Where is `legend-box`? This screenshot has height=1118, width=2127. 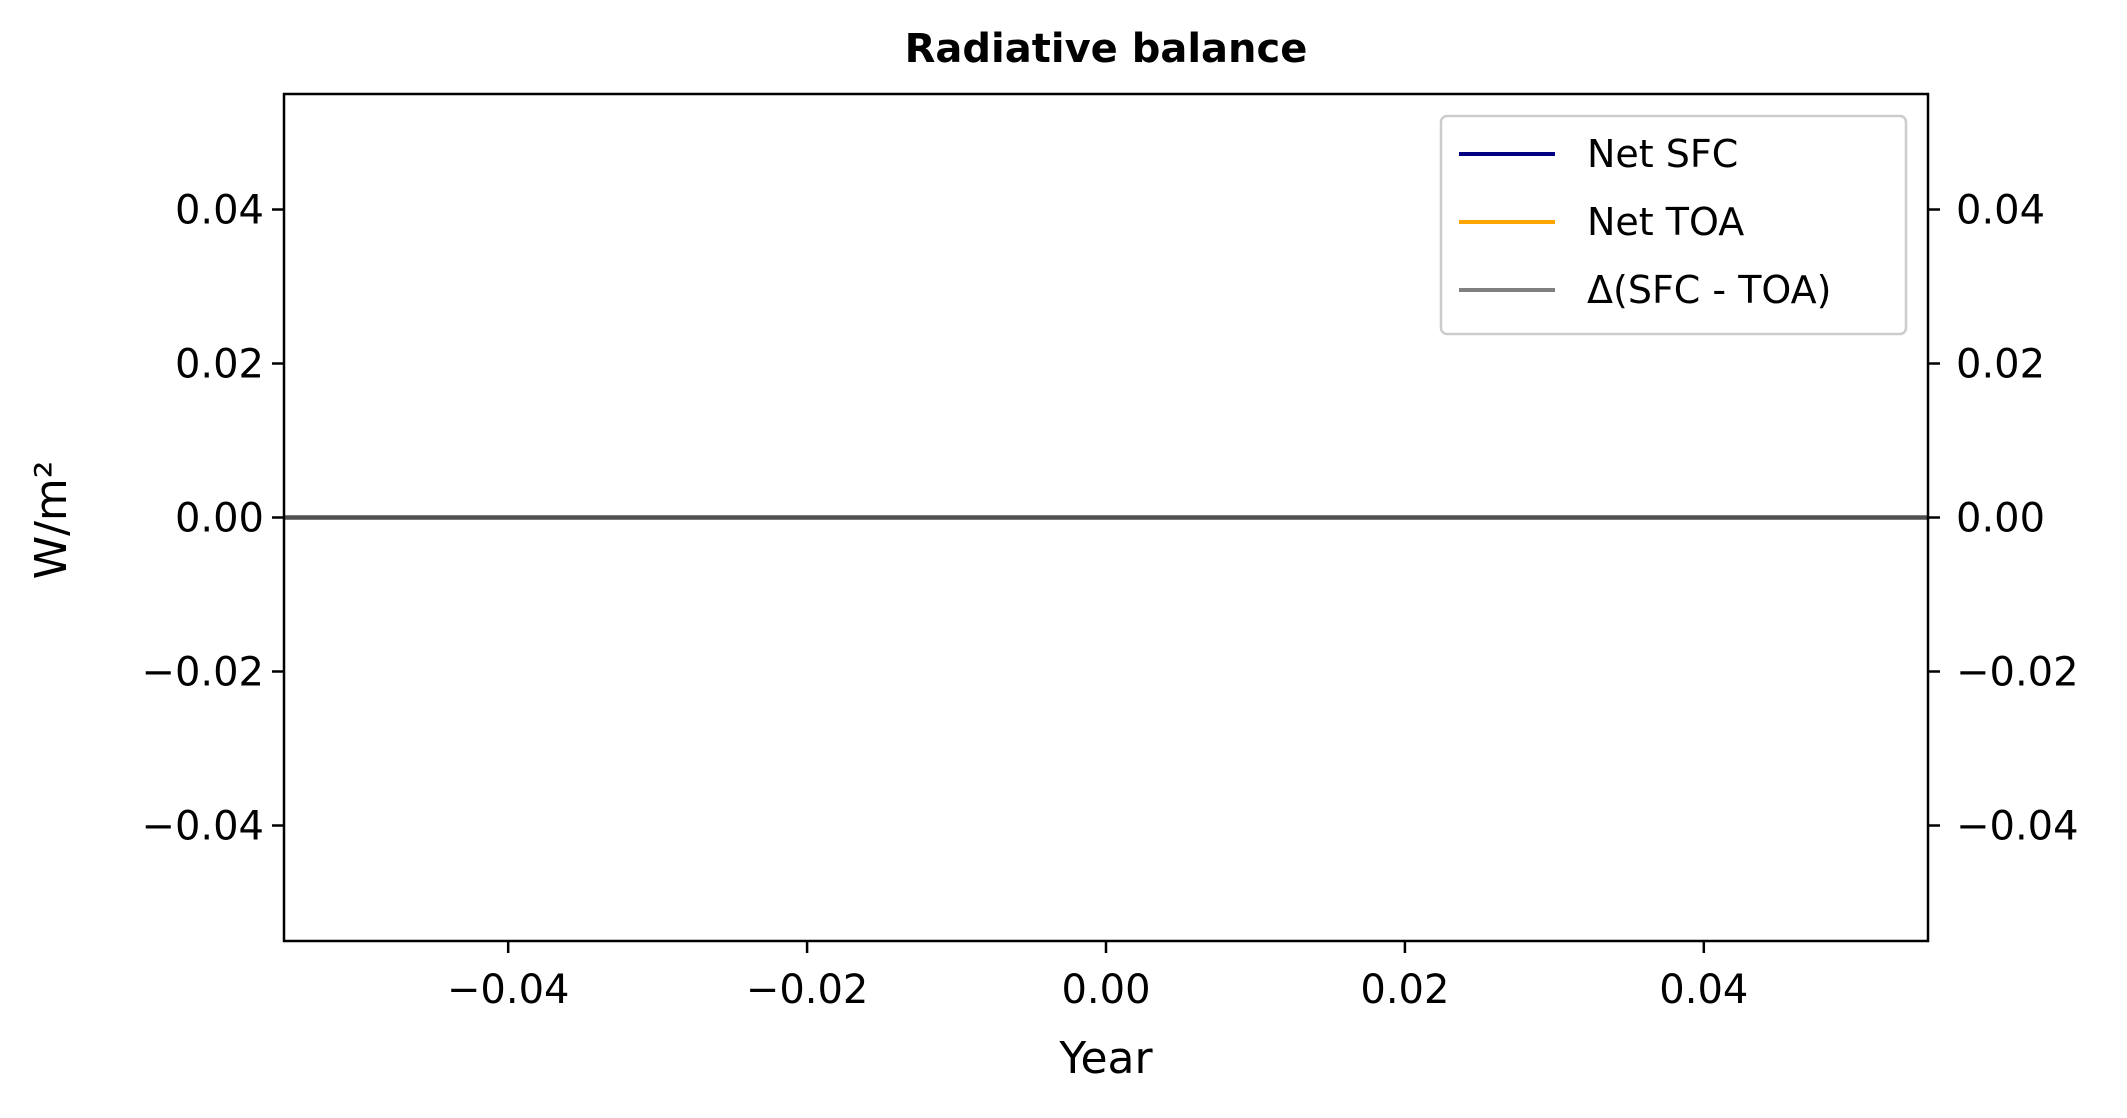
legend-box is located at coordinates (1673, 225).